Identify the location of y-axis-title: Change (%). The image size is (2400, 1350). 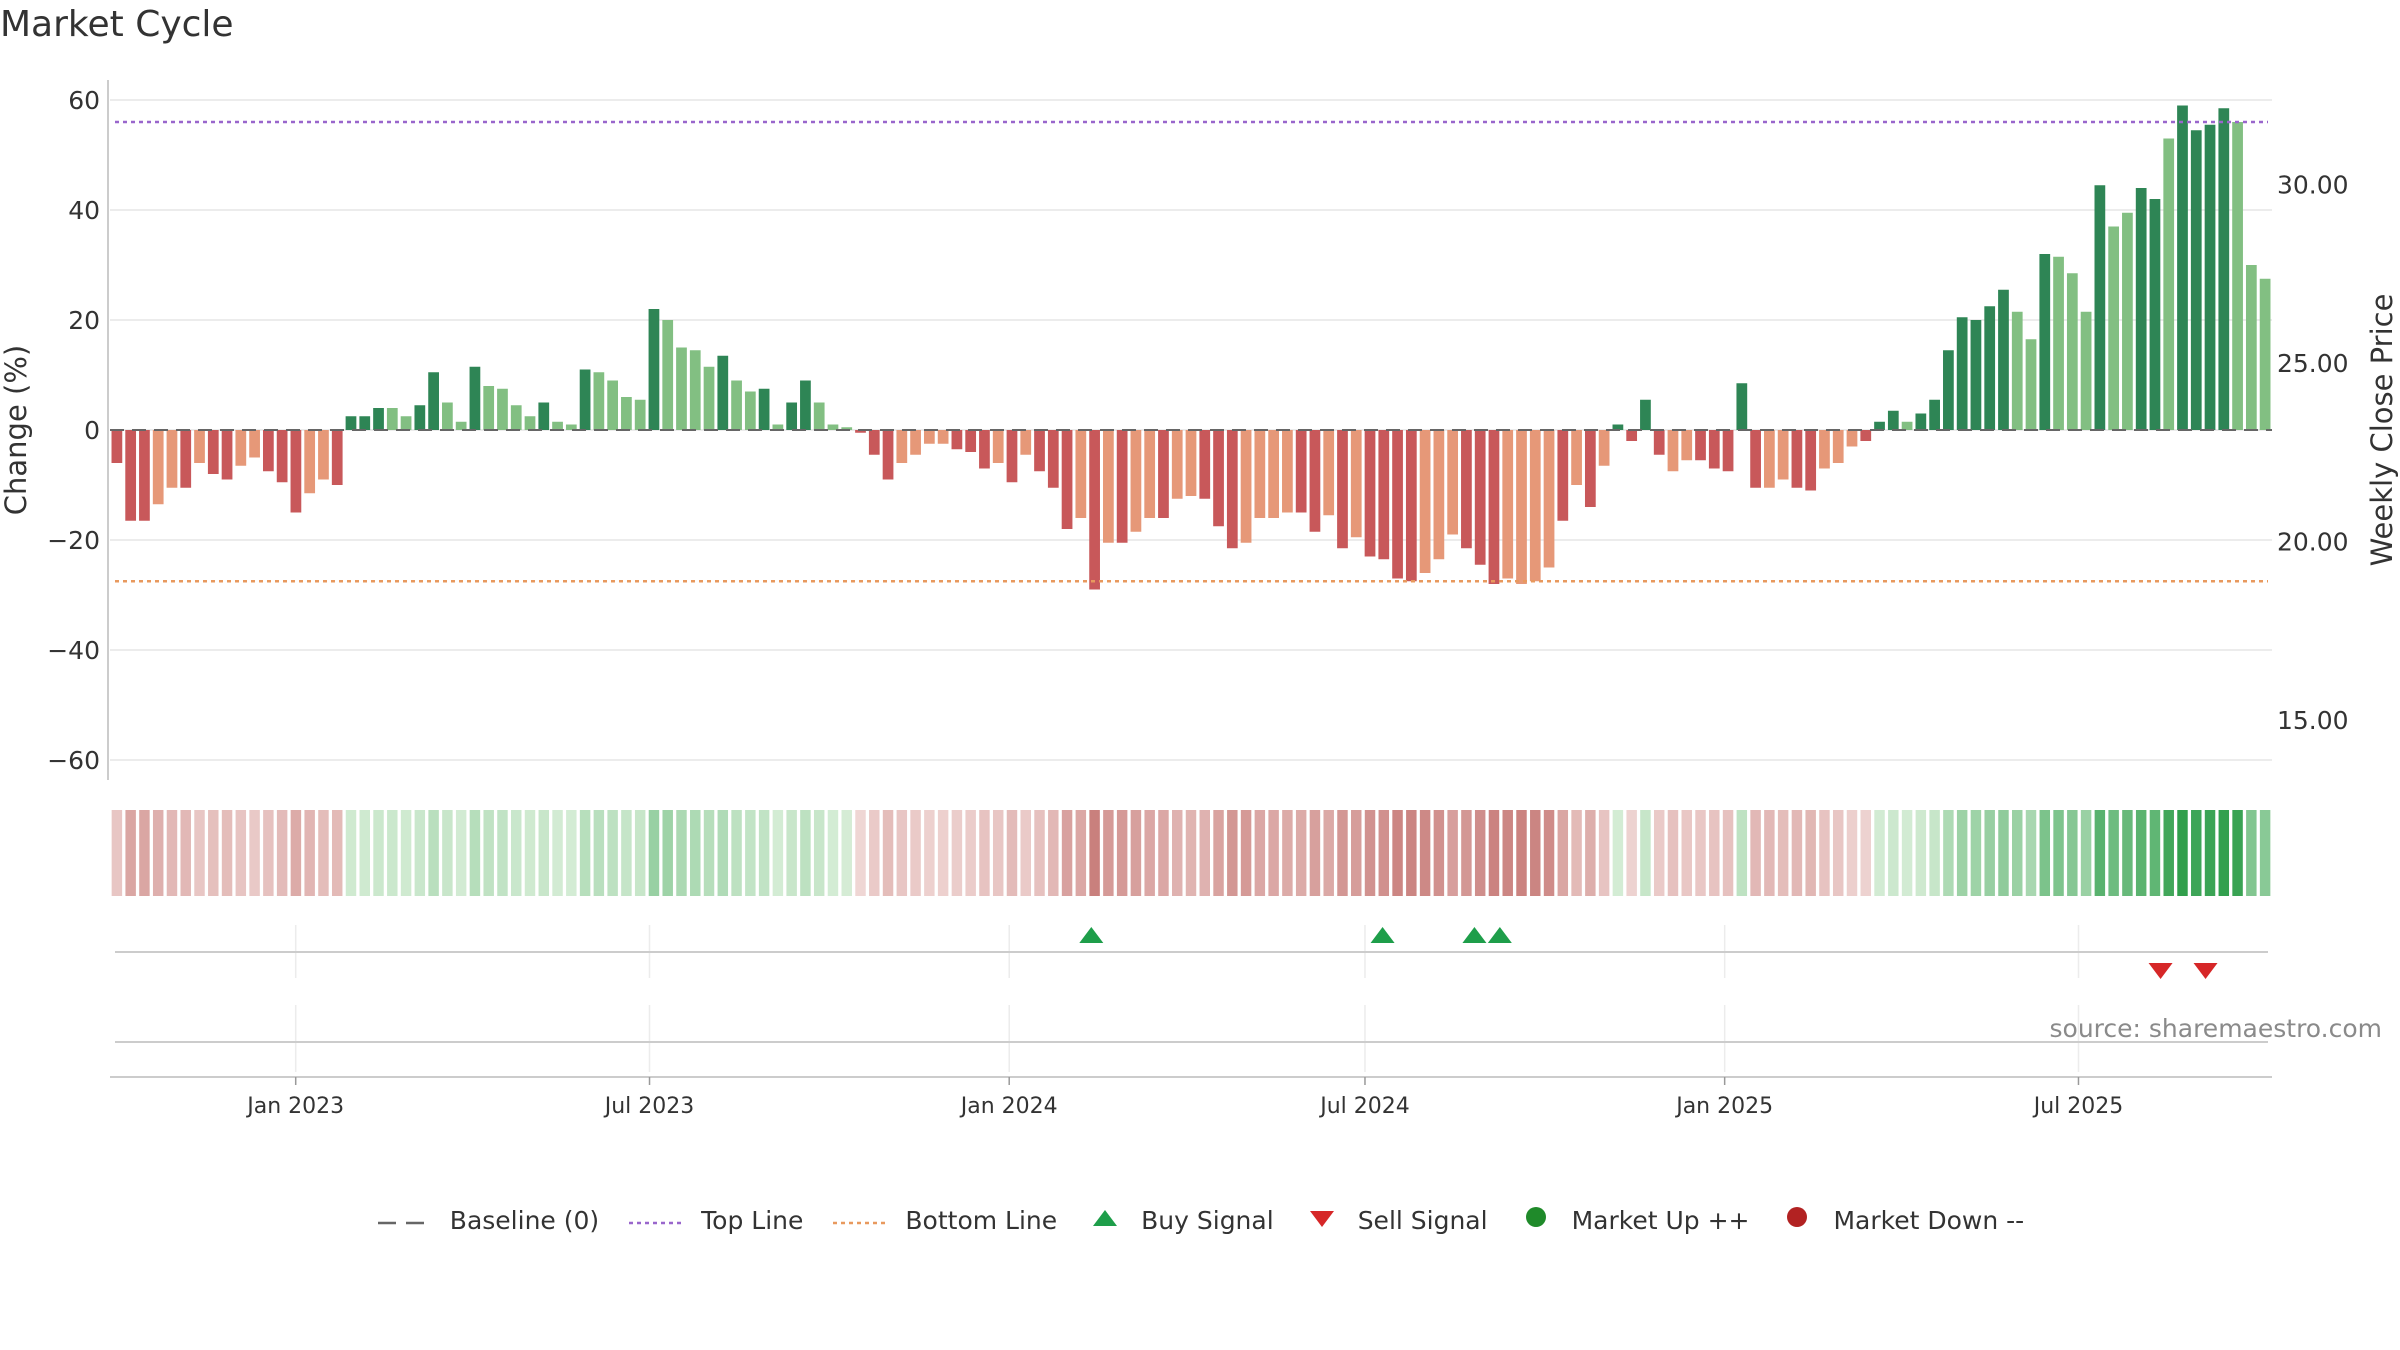
(16, 430).